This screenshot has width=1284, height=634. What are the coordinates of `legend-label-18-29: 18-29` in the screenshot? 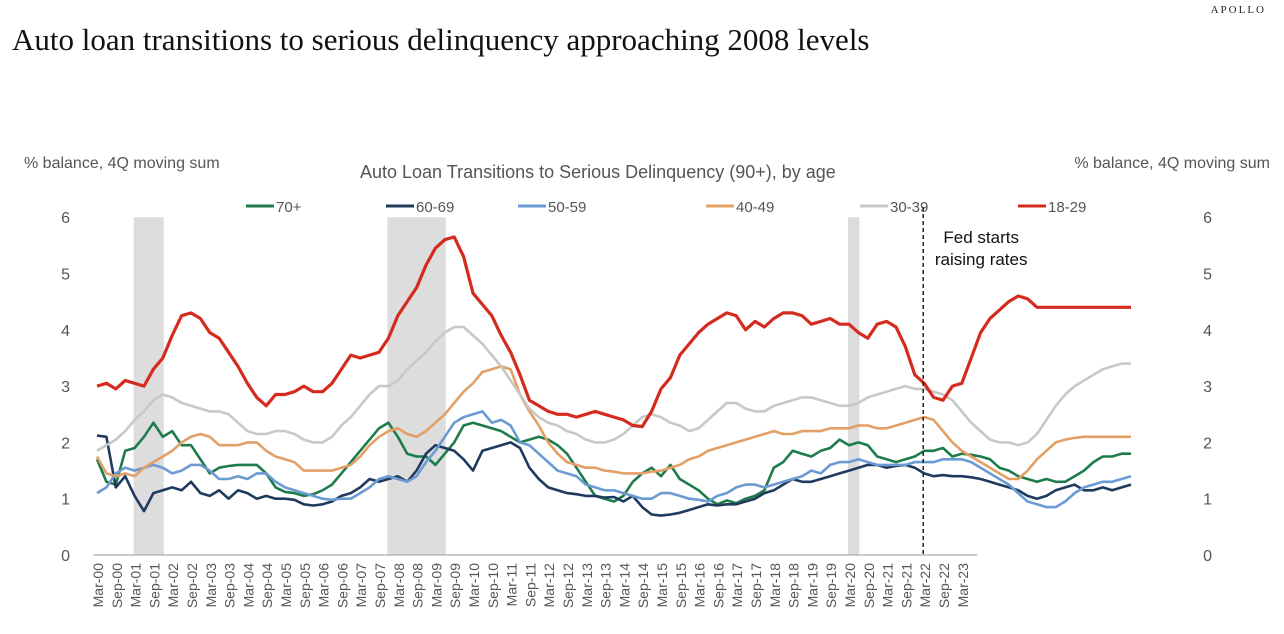 It's located at (1067, 207).